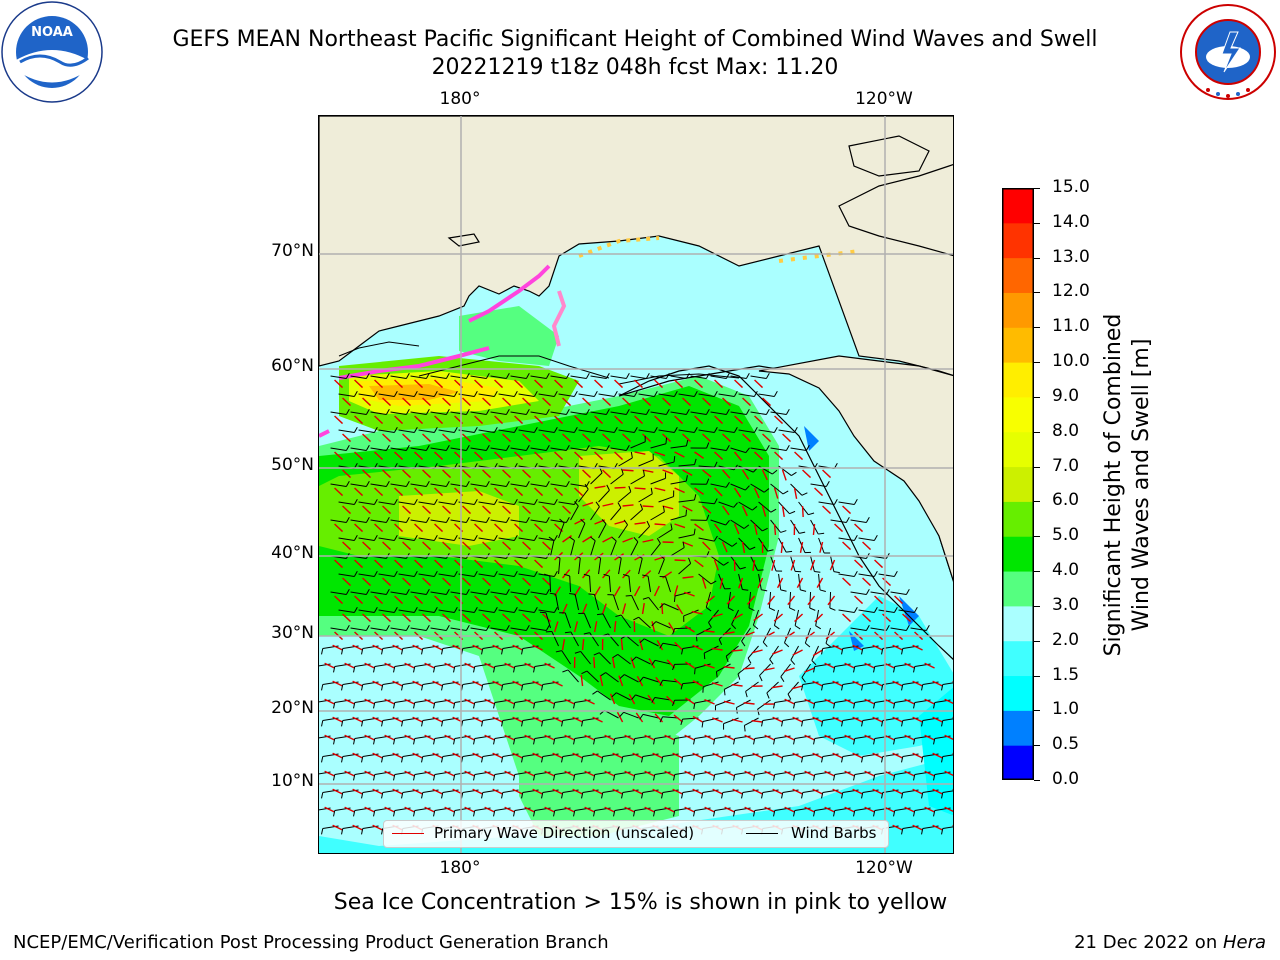  I want to click on lat-label-40n: 40°N, so click(292, 553).